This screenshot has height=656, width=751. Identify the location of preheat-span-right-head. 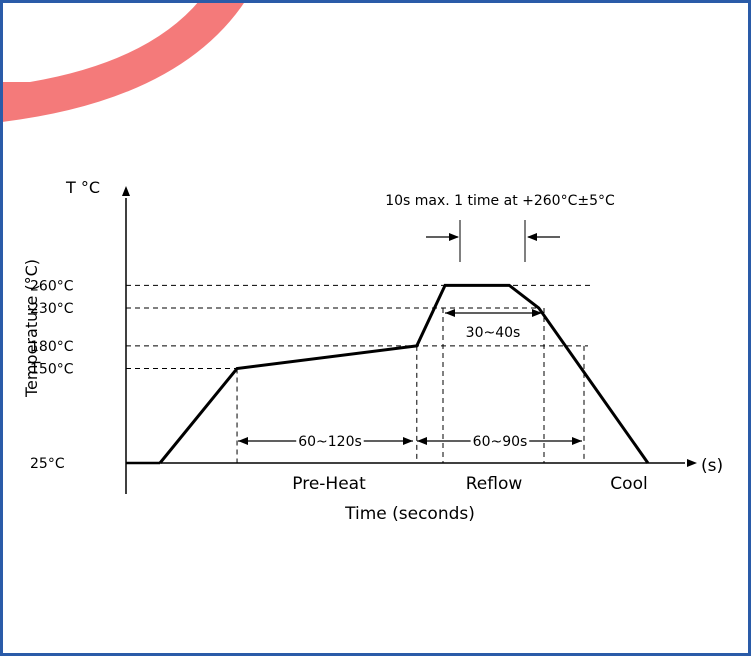
(408, 441).